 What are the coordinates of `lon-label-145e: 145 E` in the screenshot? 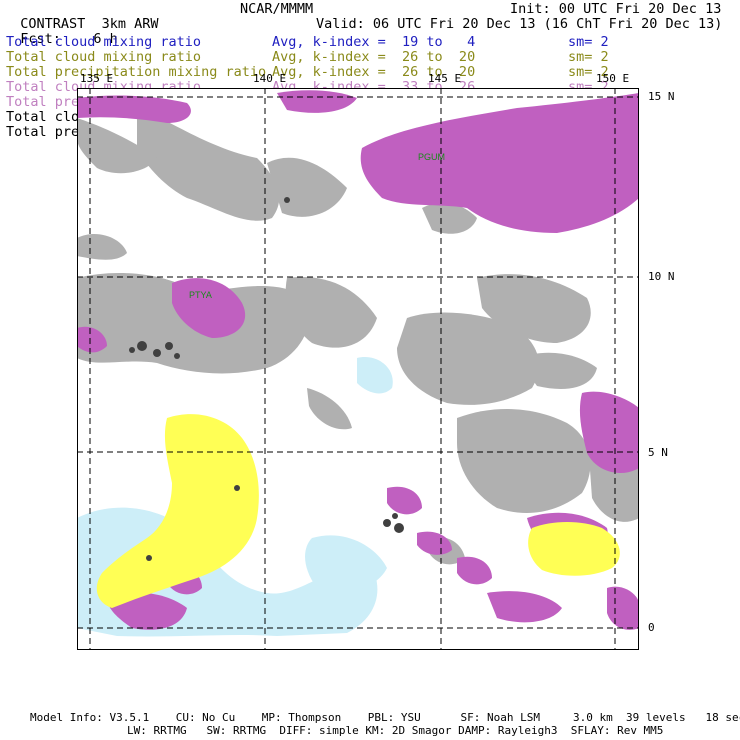 It's located at (445, 78).